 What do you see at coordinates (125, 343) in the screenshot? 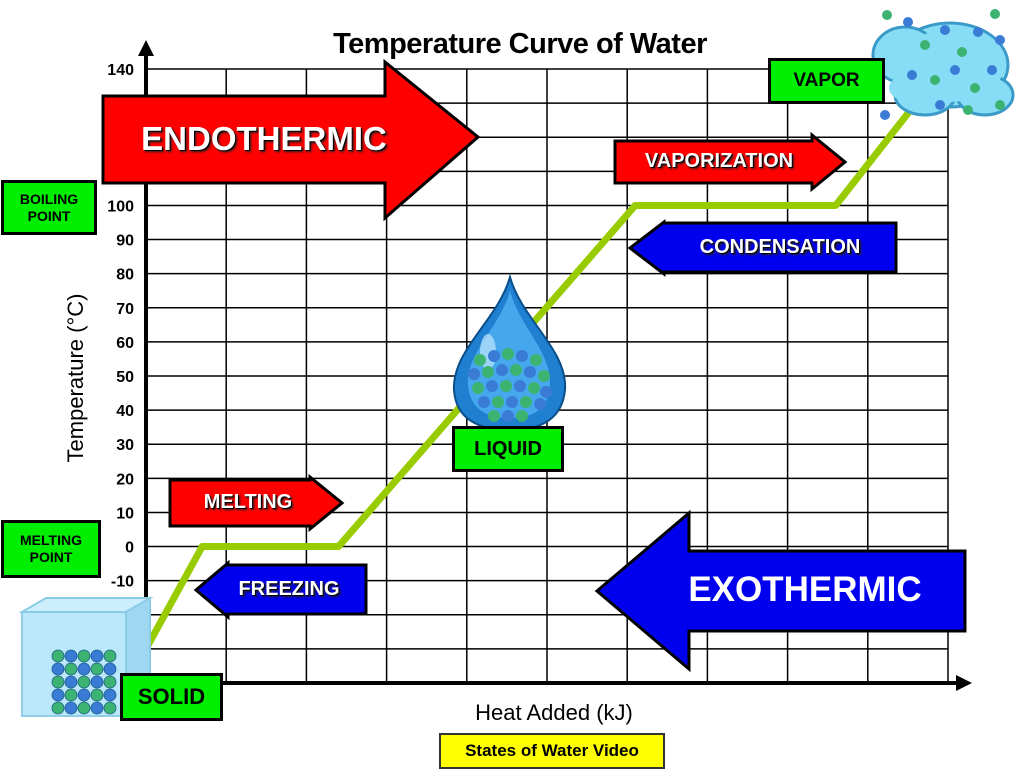
I see `y-tick-label: 60` at bounding box center [125, 343].